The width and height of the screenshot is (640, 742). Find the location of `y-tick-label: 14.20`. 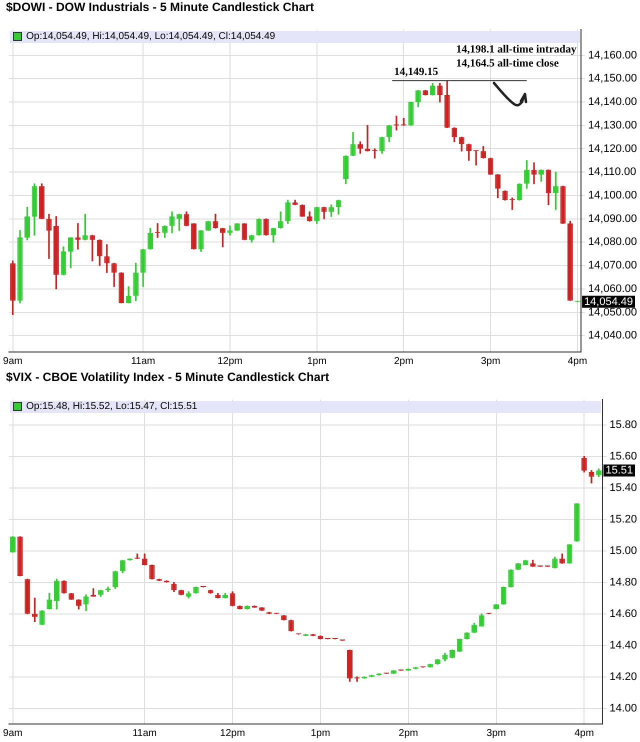

y-tick-label: 14.20 is located at coordinates (623, 676).